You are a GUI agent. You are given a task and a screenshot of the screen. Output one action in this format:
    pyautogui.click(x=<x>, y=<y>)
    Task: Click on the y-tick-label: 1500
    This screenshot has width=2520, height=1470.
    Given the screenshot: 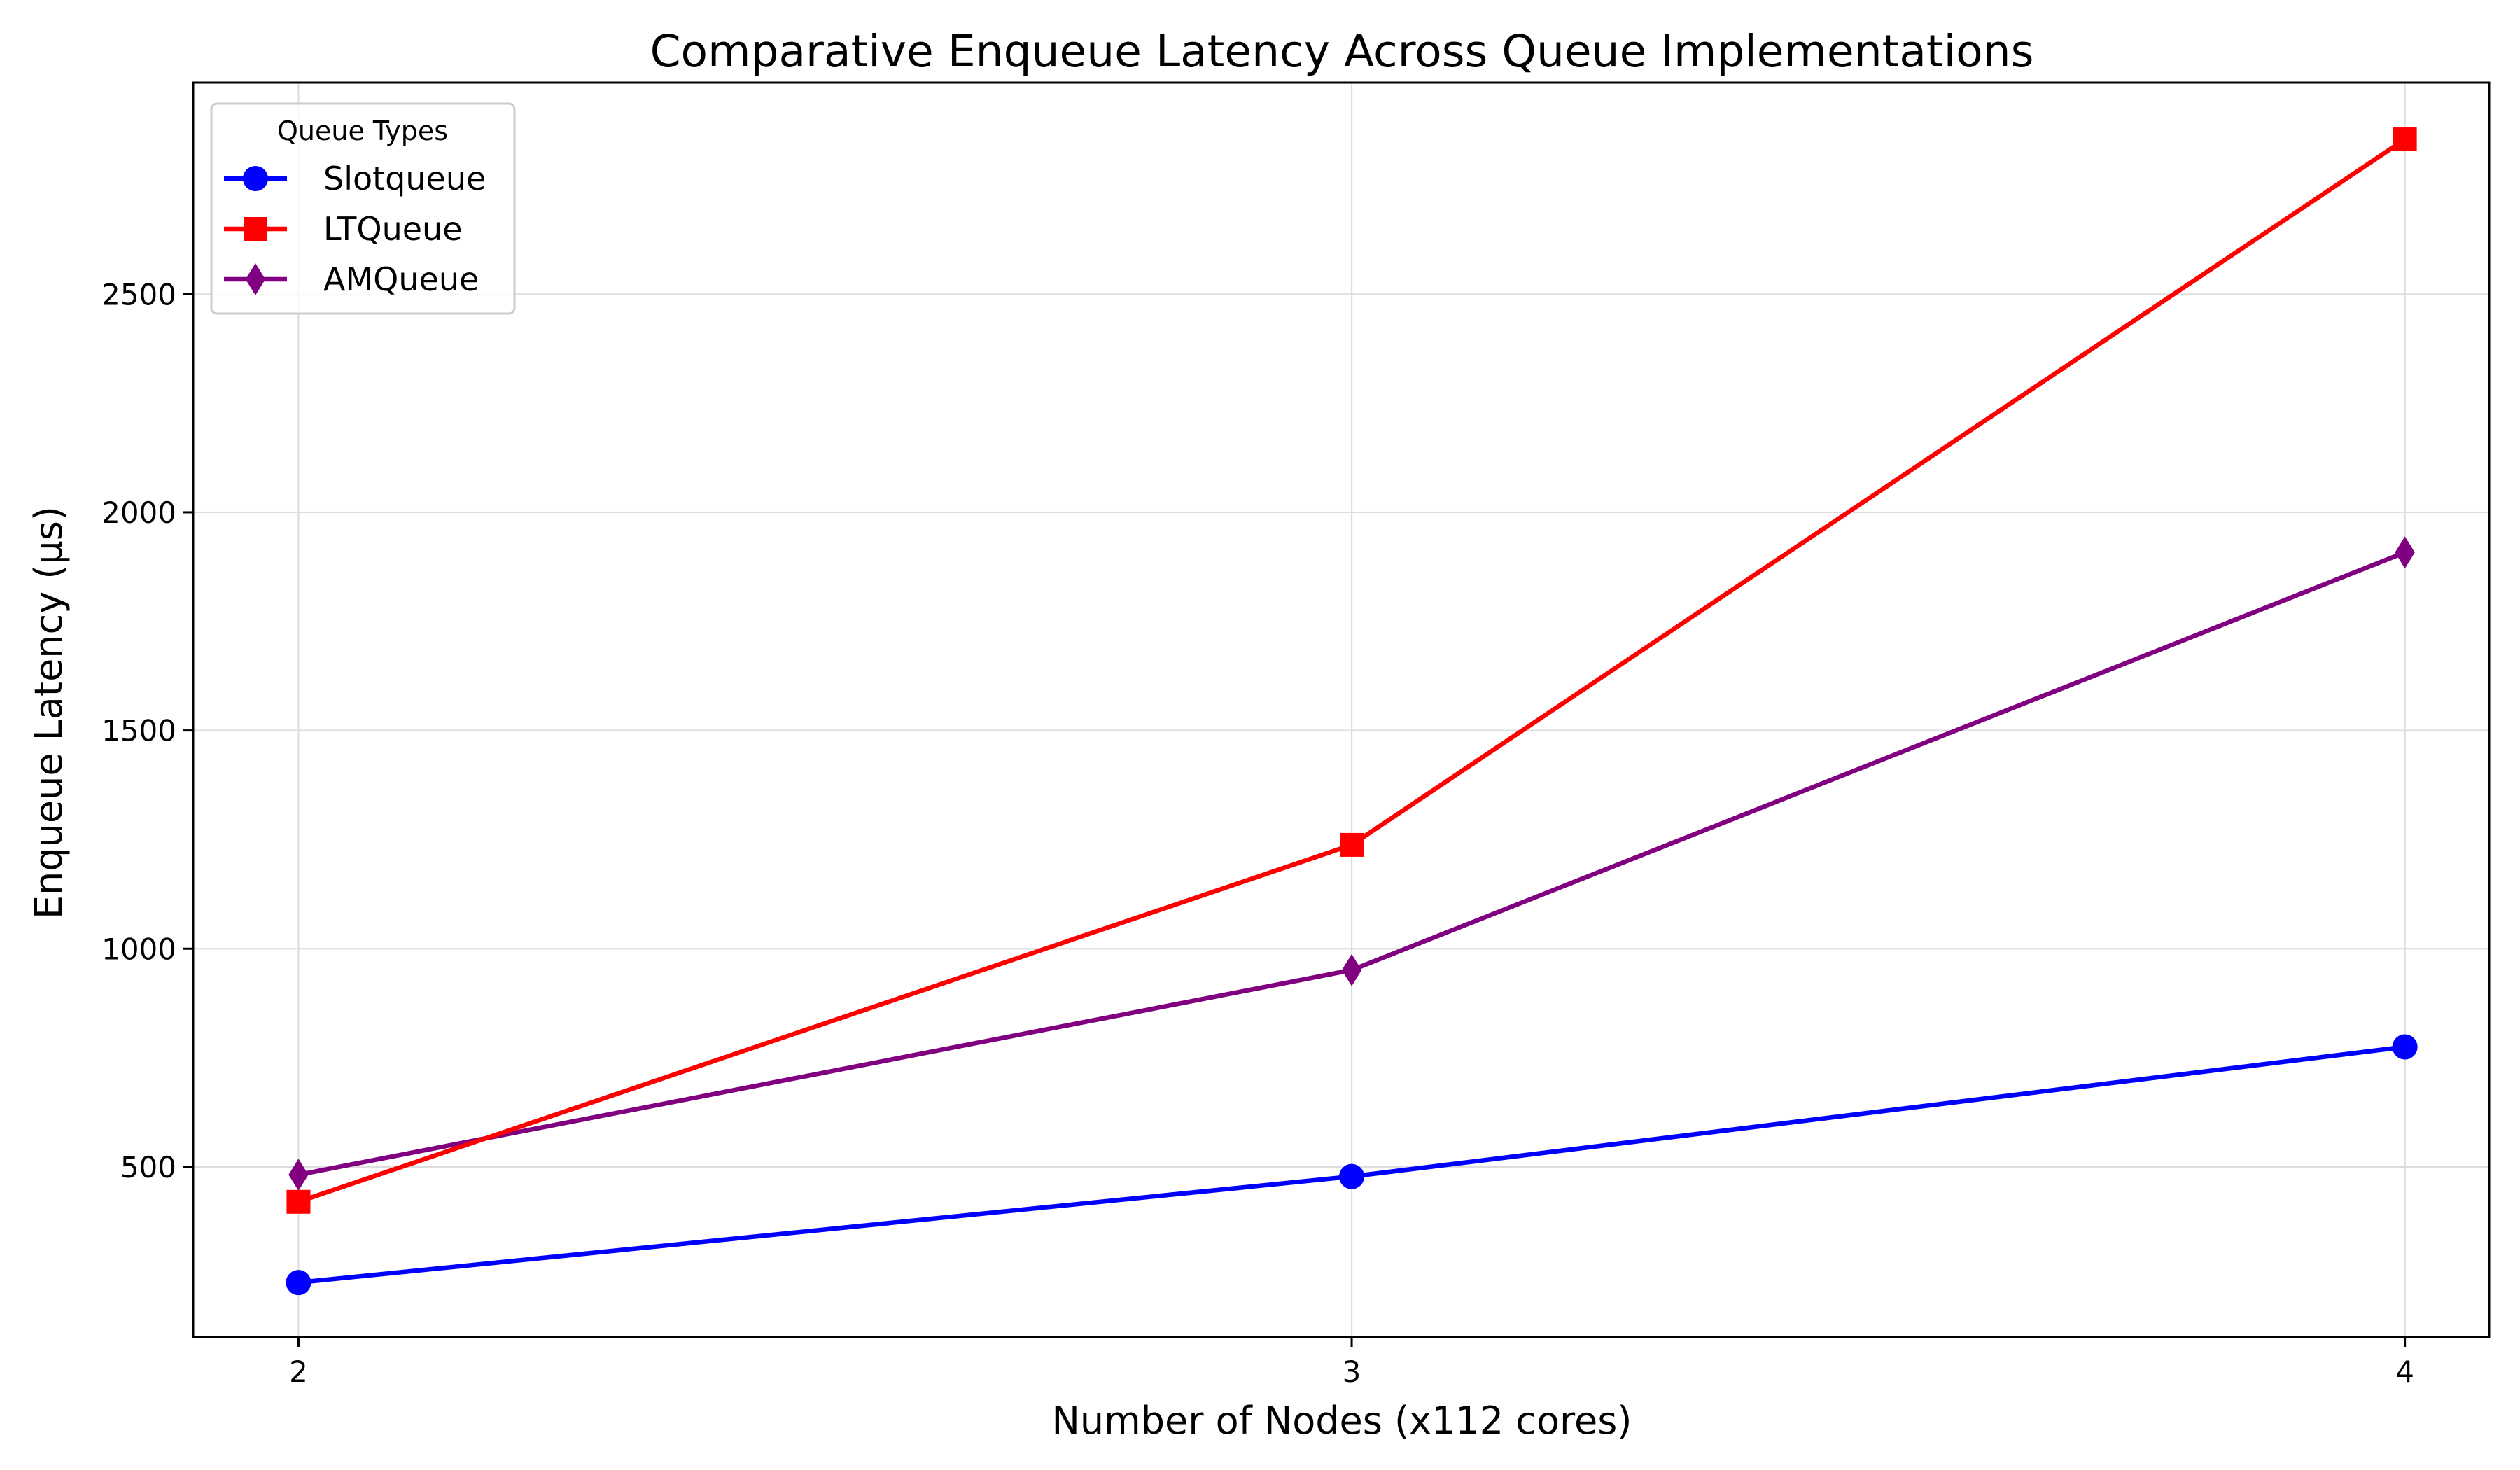 What is the action you would take?
    pyautogui.click(x=139, y=731)
    